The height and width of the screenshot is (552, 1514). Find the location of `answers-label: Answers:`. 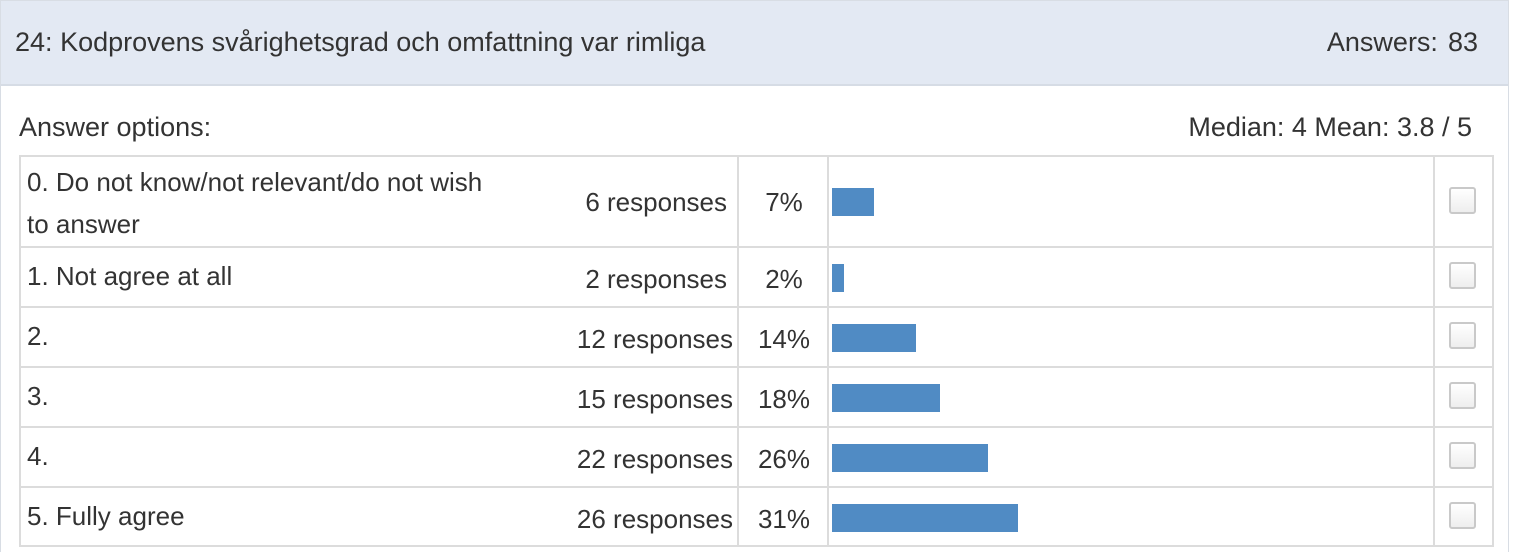

answers-label: Answers: is located at coordinates (1382, 42).